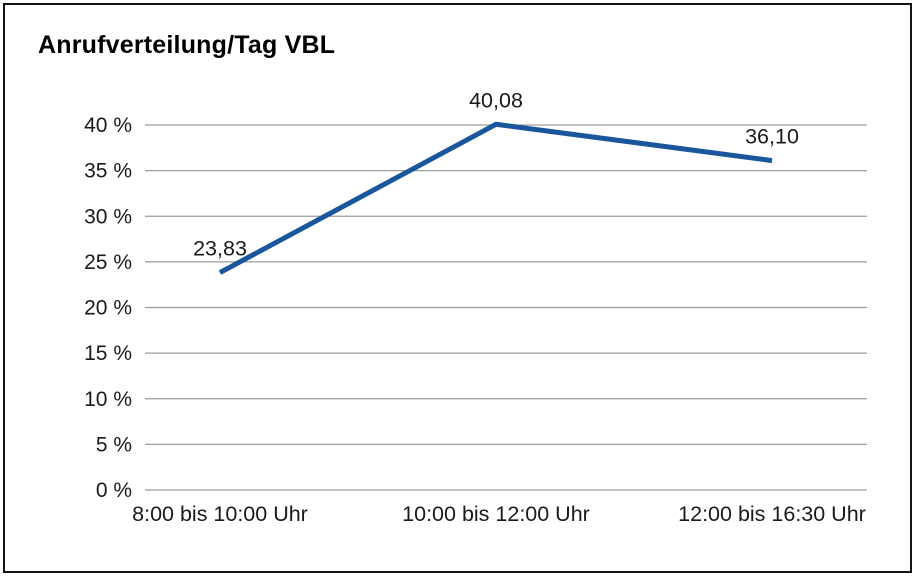  Describe the element at coordinates (114, 490) in the screenshot. I see `y-tick-label: 0 %` at that location.